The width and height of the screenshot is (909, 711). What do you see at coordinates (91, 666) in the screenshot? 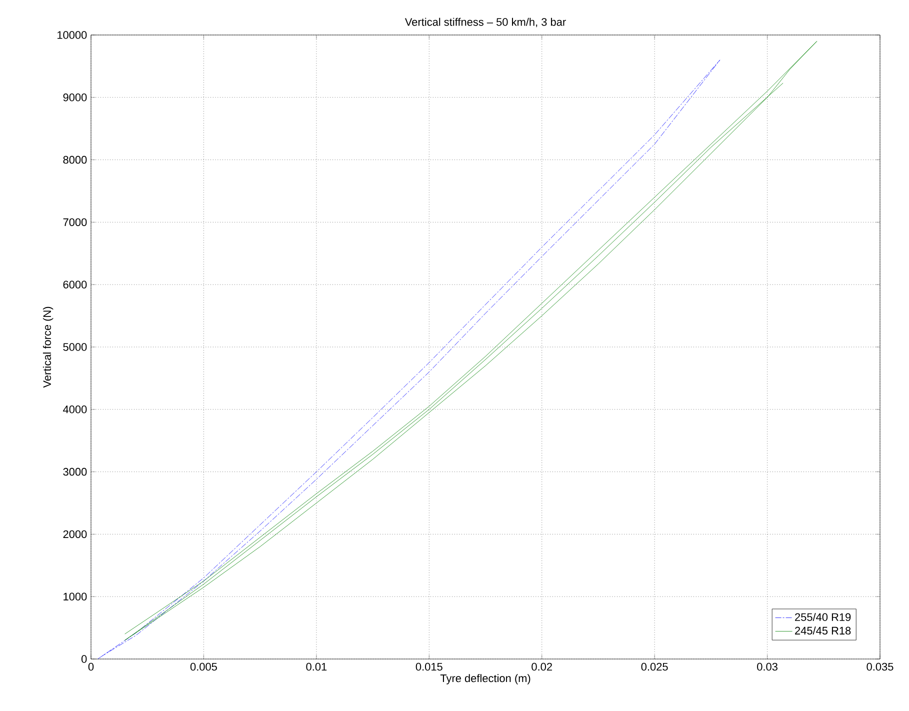
I see `x-tick-label: 0` at bounding box center [91, 666].